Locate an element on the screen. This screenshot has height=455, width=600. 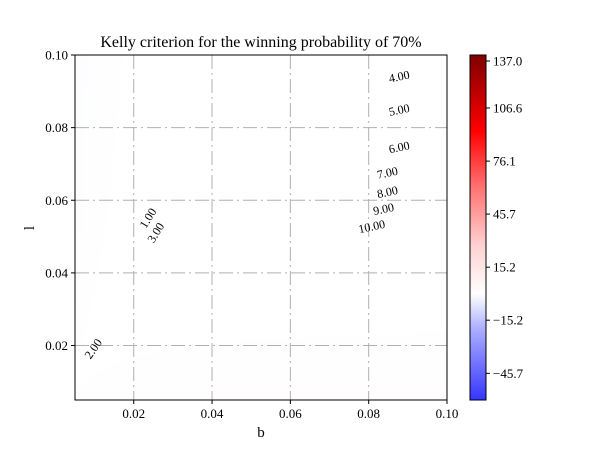
x-axis-label: b is located at coordinates (261, 433).